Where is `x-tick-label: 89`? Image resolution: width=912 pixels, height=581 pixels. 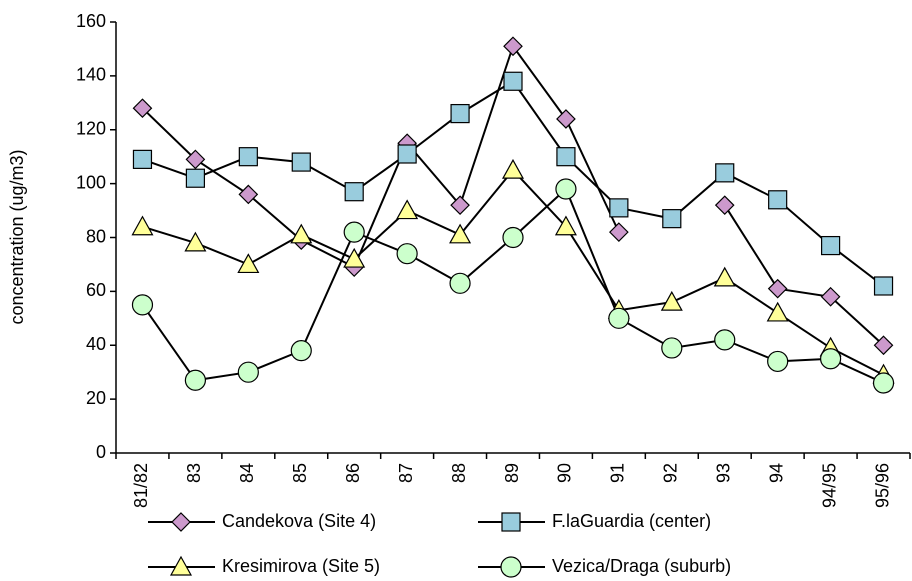 x-tick-label: 89 is located at coordinates (512, 473).